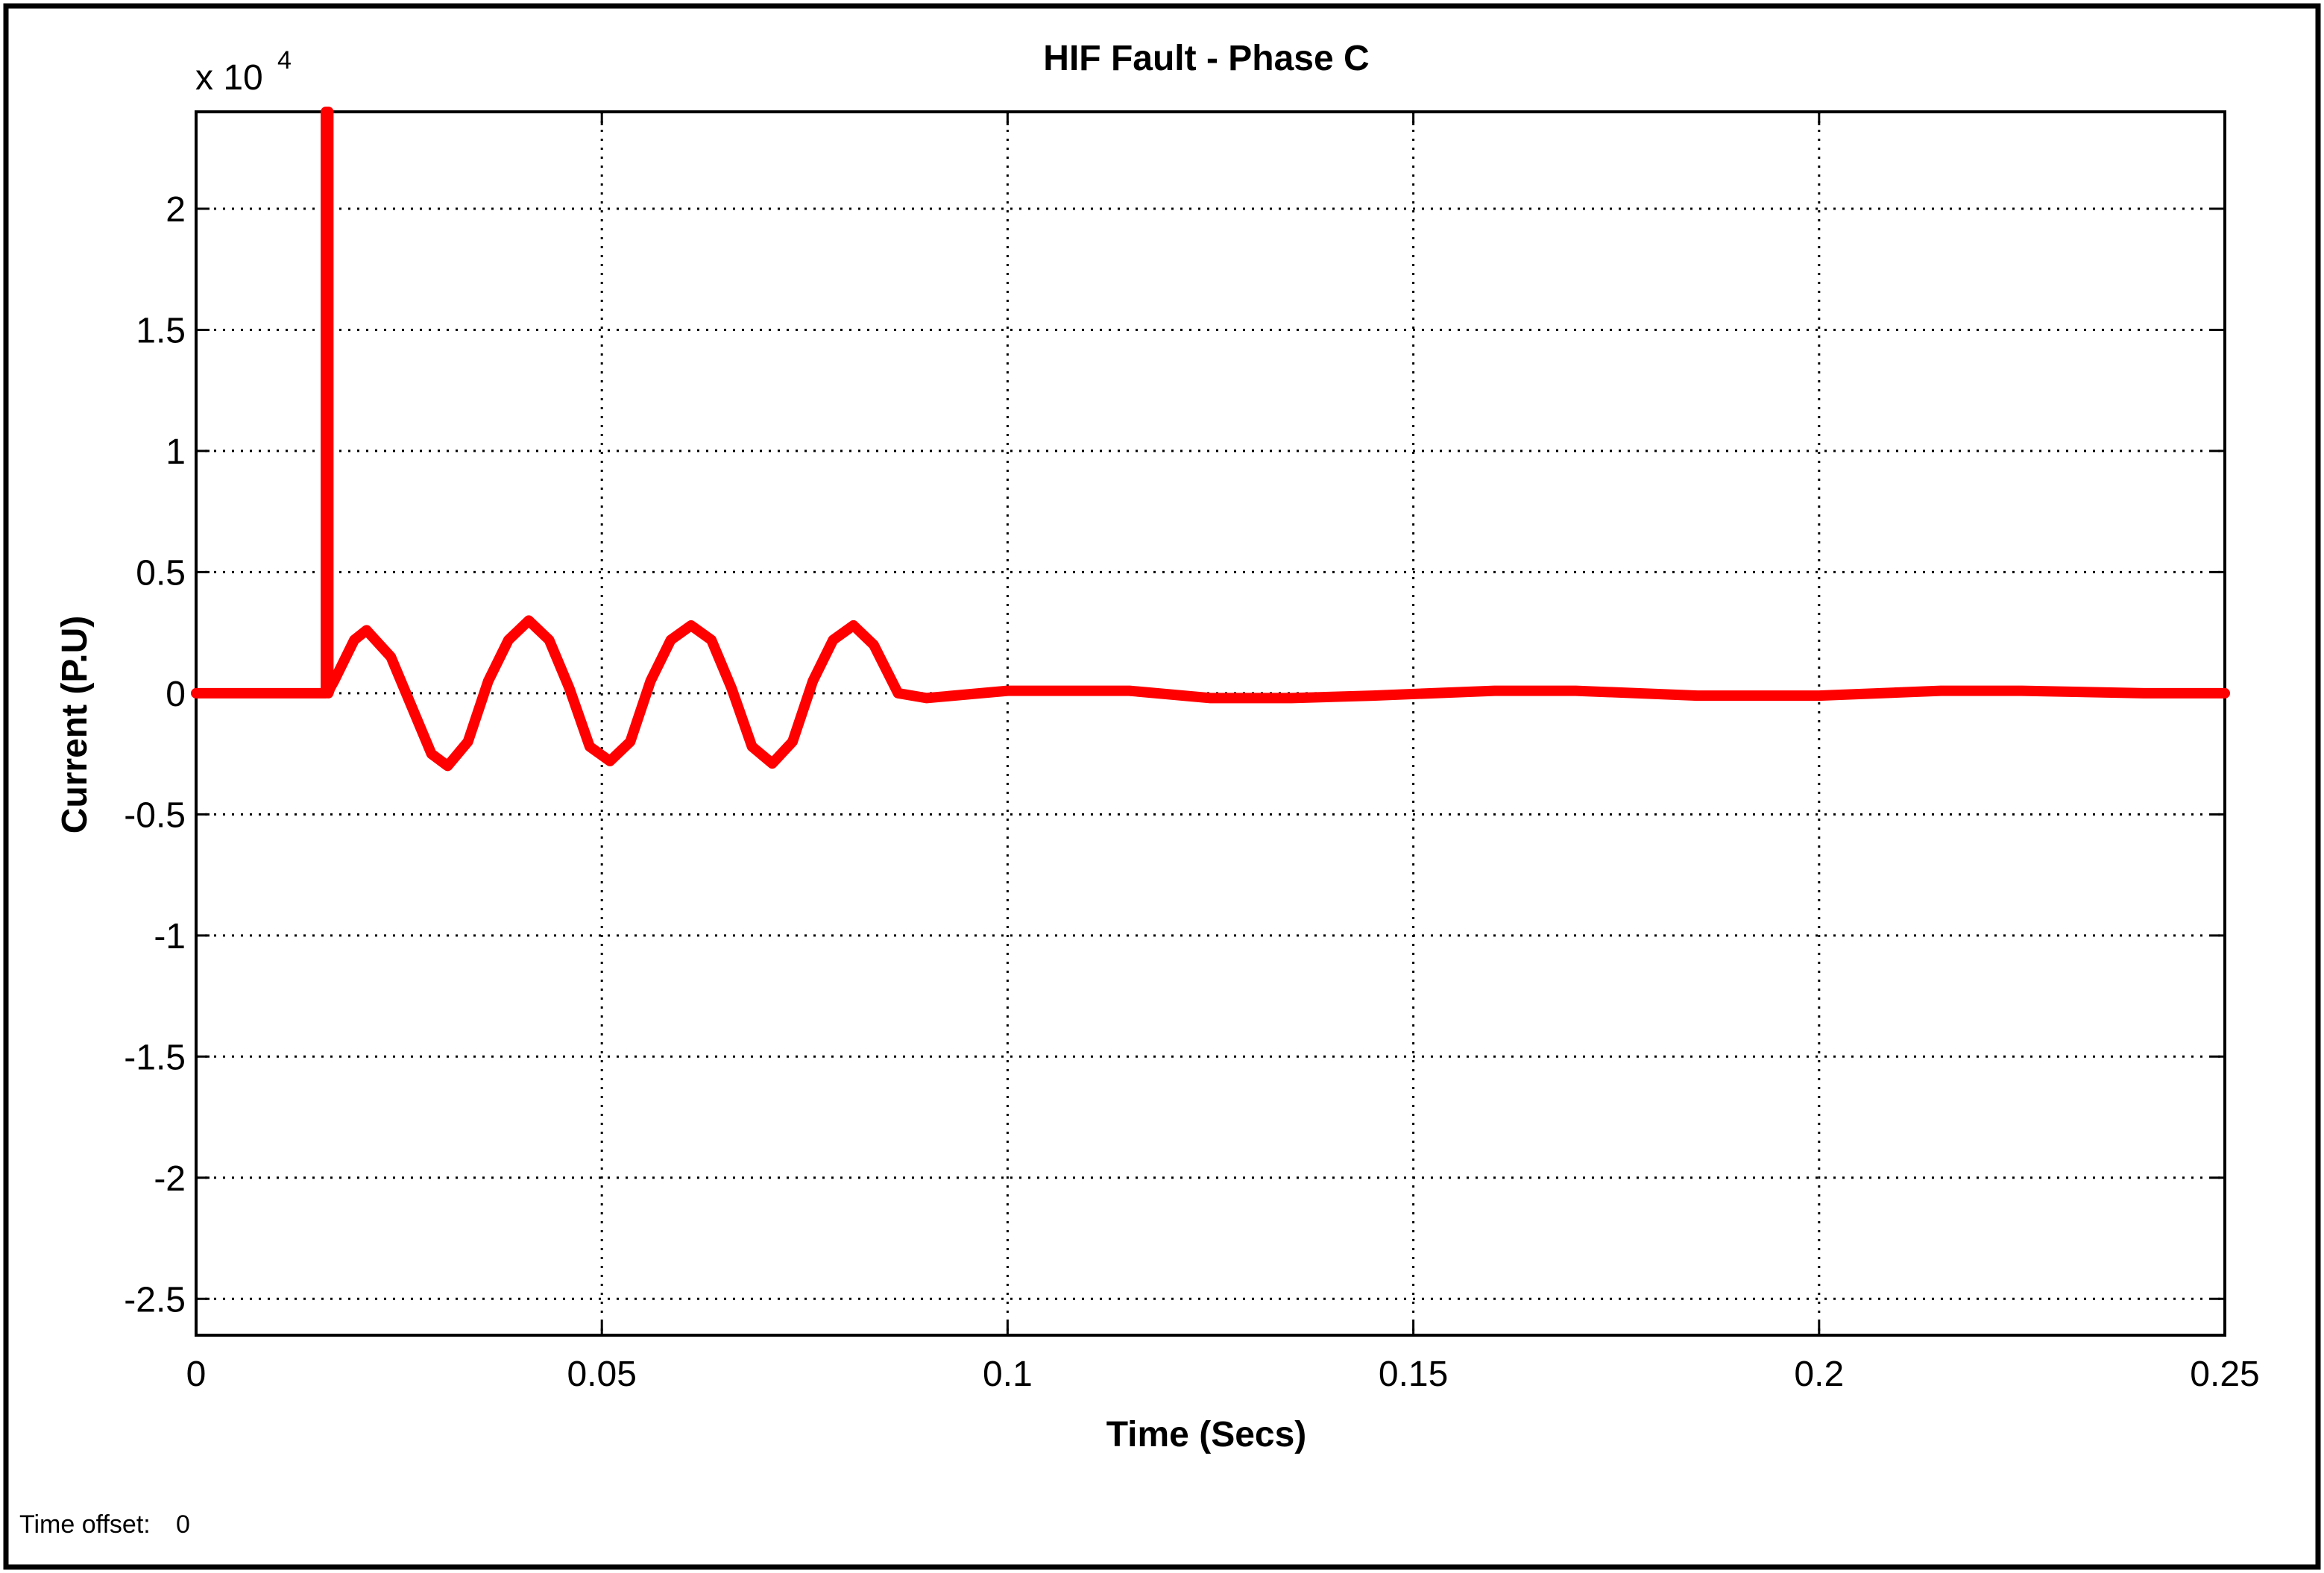 The height and width of the screenshot is (1573, 2324). I want to click on y-tick-label: 1, so click(176, 452).